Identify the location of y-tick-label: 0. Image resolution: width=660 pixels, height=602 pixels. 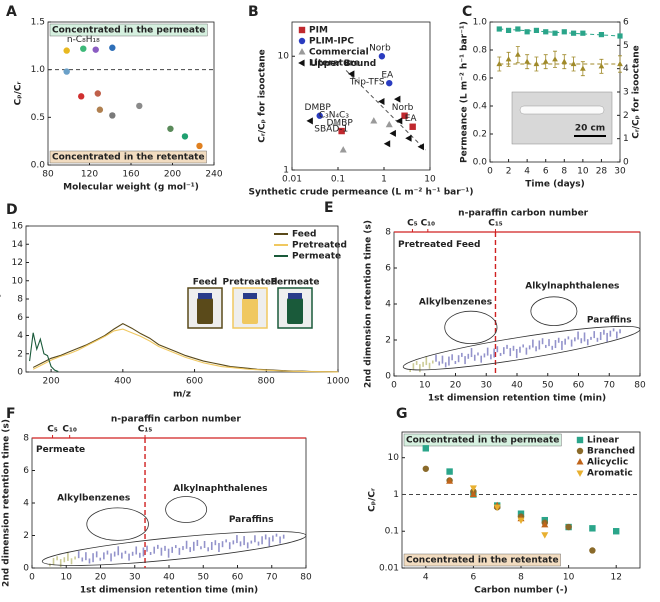
(388, 377).